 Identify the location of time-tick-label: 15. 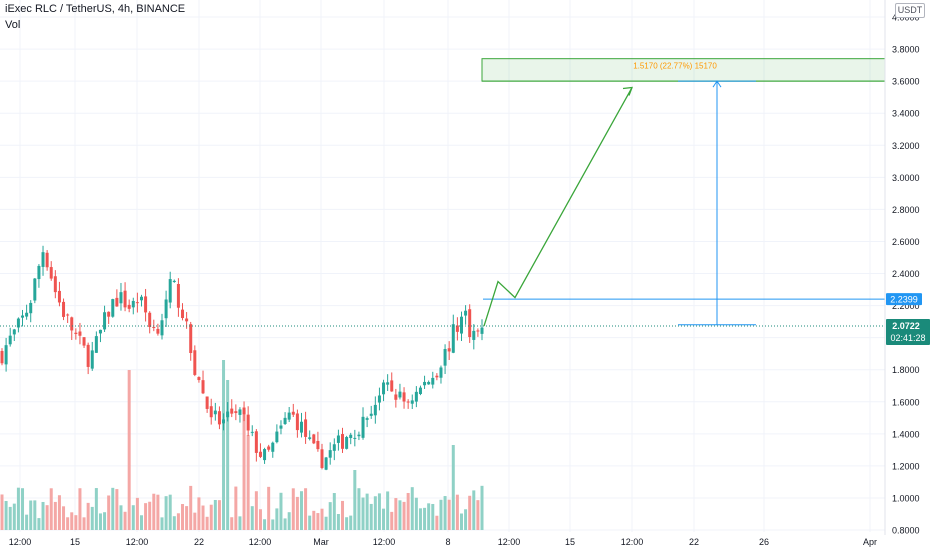
(570, 542).